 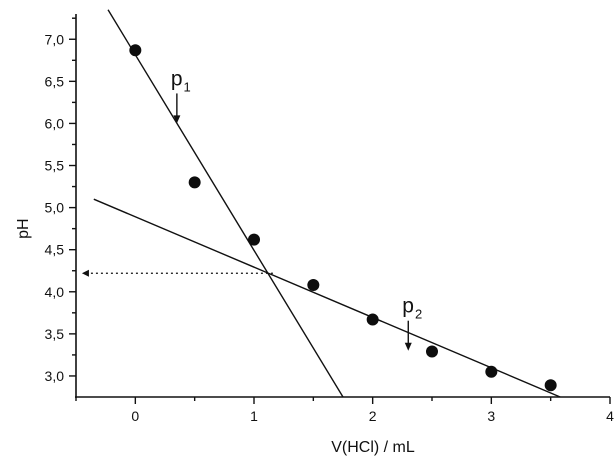 What do you see at coordinates (55, 292) in the screenshot?
I see `y-tick-label: 4,0` at bounding box center [55, 292].